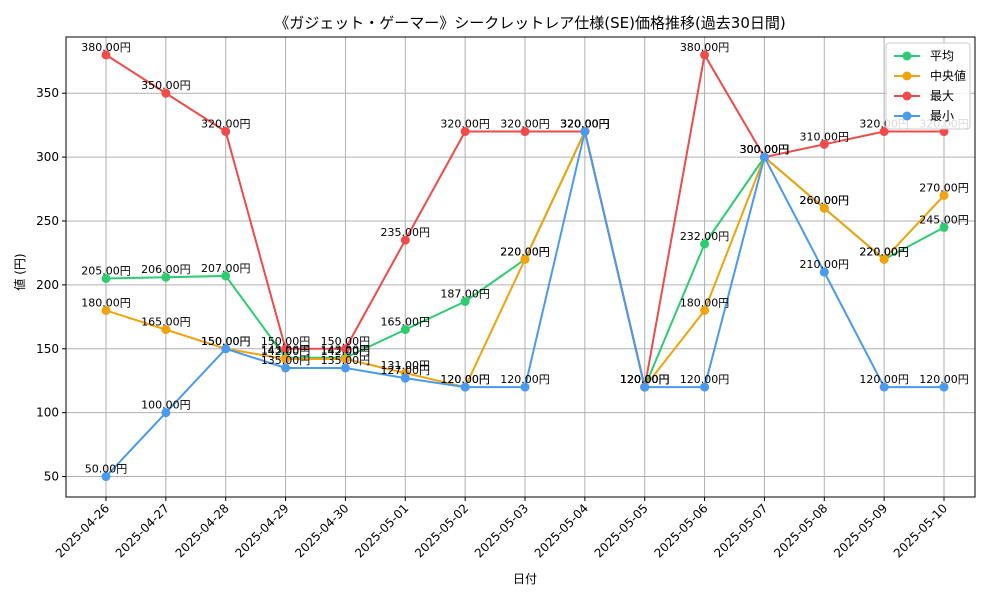  Describe the element at coordinates (166, 269) in the screenshot. I see `data-label: 206.00円` at that location.